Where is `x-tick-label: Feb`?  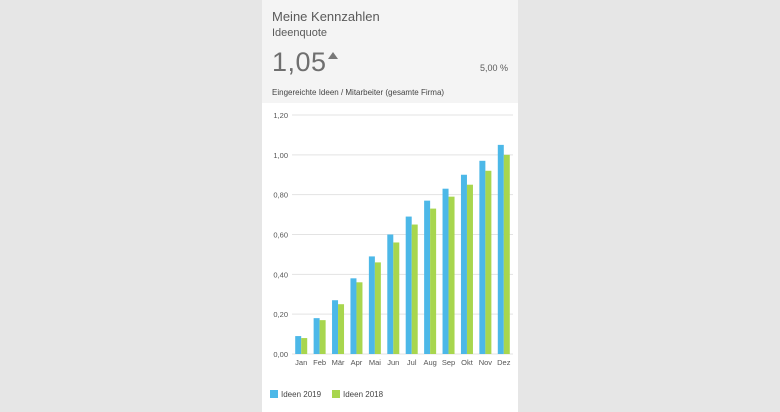 x-tick-label: Feb is located at coordinates (319, 362).